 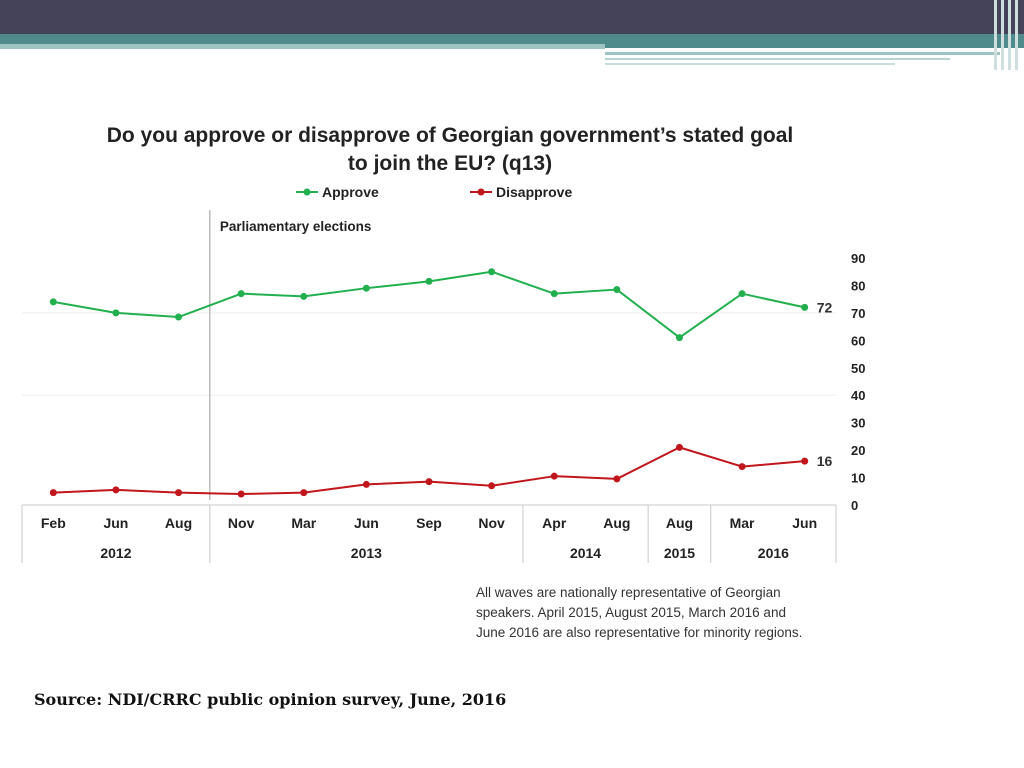 What do you see at coordinates (679, 553) in the screenshot?
I see `year-label: 2015` at bounding box center [679, 553].